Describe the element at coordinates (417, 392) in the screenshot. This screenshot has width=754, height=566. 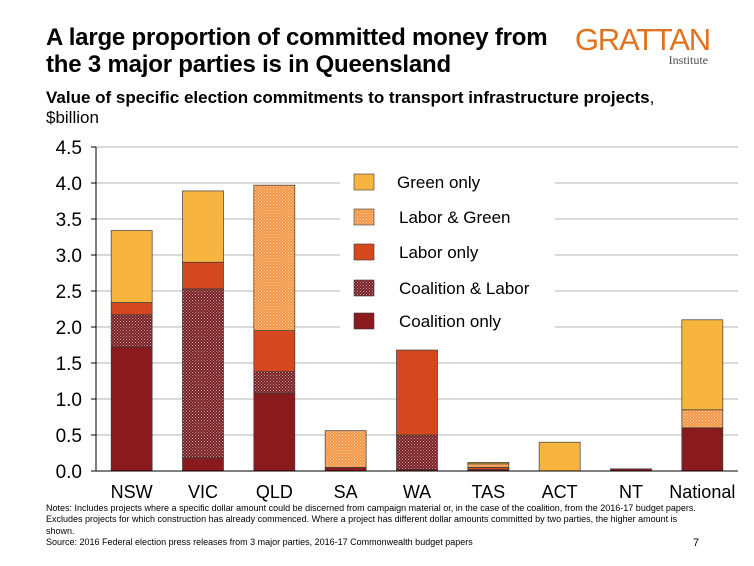
I see `bar-wa-labor-only` at that location.